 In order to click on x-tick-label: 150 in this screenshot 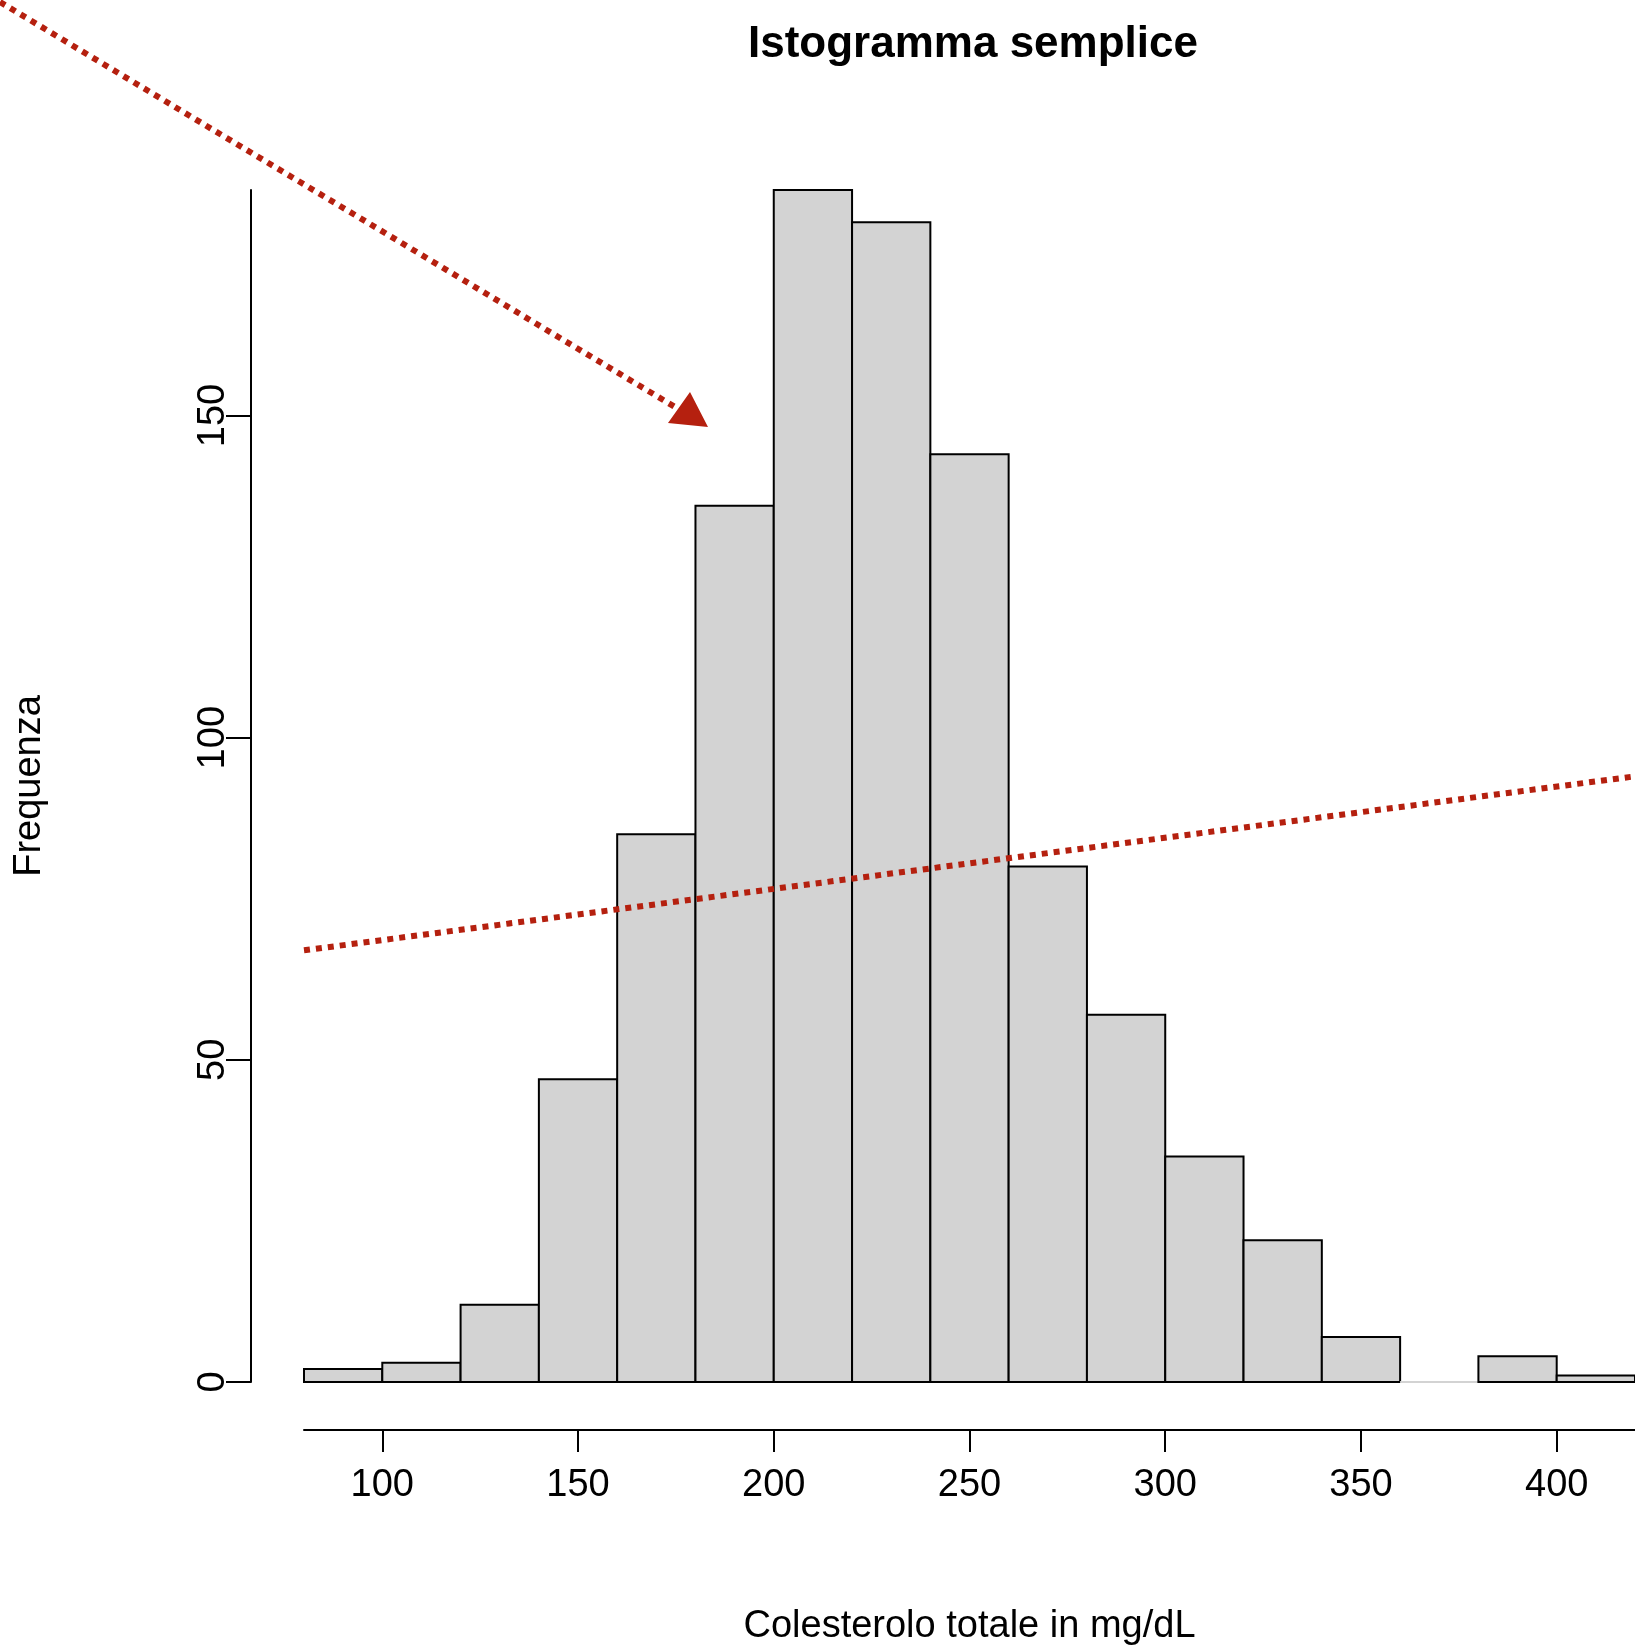, I will do `click(578, 1483)`.